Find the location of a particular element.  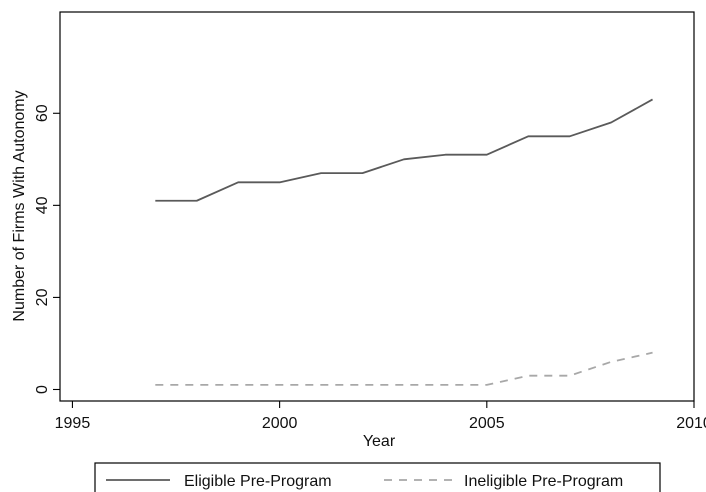

legend-box is located at coordinates (377, 477).